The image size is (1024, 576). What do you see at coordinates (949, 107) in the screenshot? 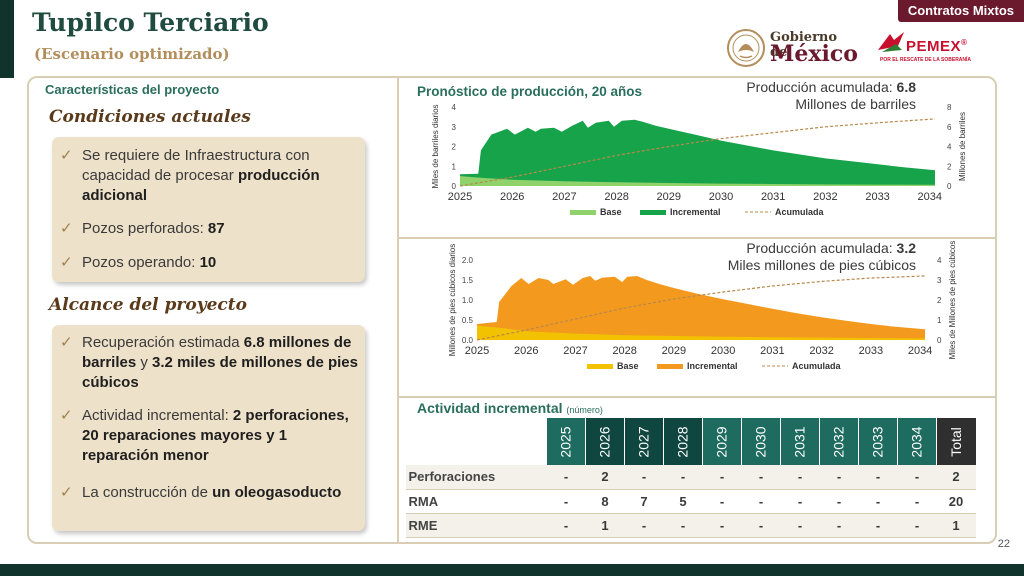
I see `oil-y2tick-label: 8` at bounding box center [949, 107].